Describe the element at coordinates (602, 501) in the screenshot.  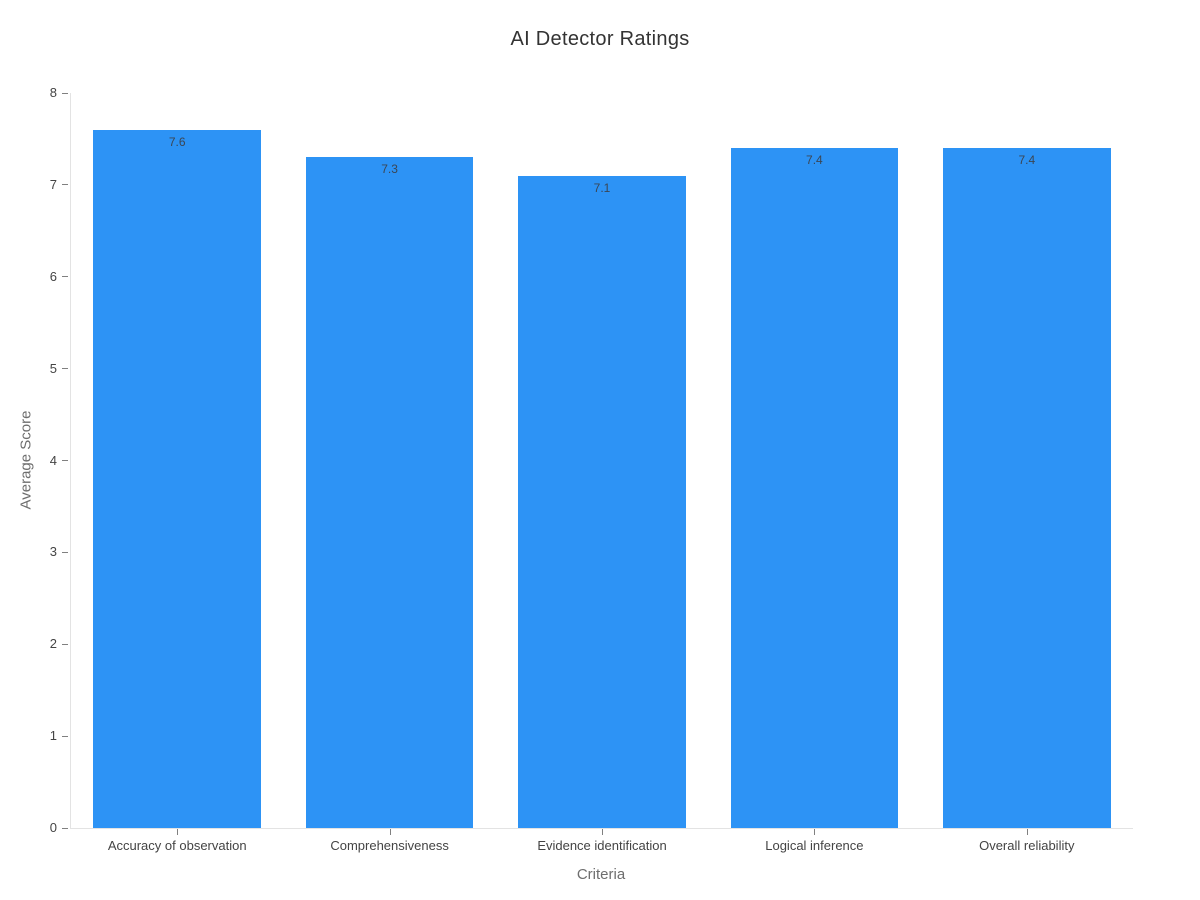
I see `bar-3: 7.1` at that location.